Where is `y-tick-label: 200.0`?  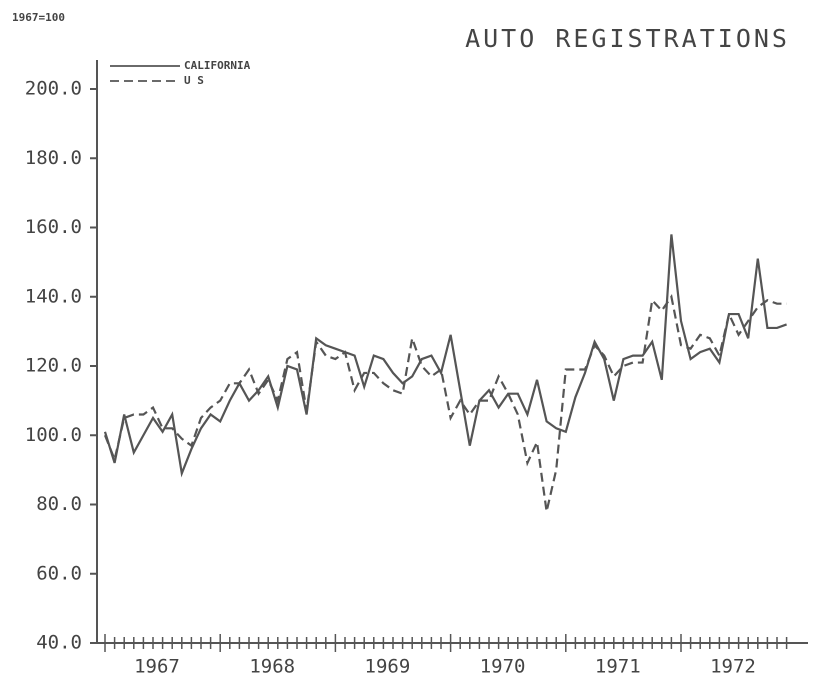
y-tick-label: 200.0 is located at coordinates (53, 89).